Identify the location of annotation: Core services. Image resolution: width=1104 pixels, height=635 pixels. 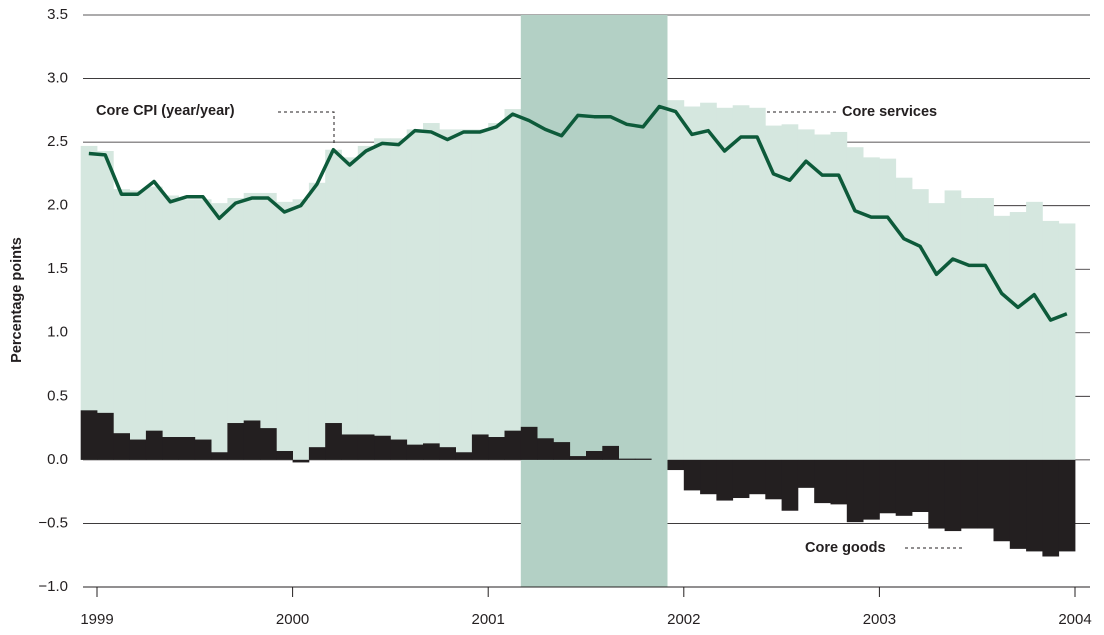
(889, 112).